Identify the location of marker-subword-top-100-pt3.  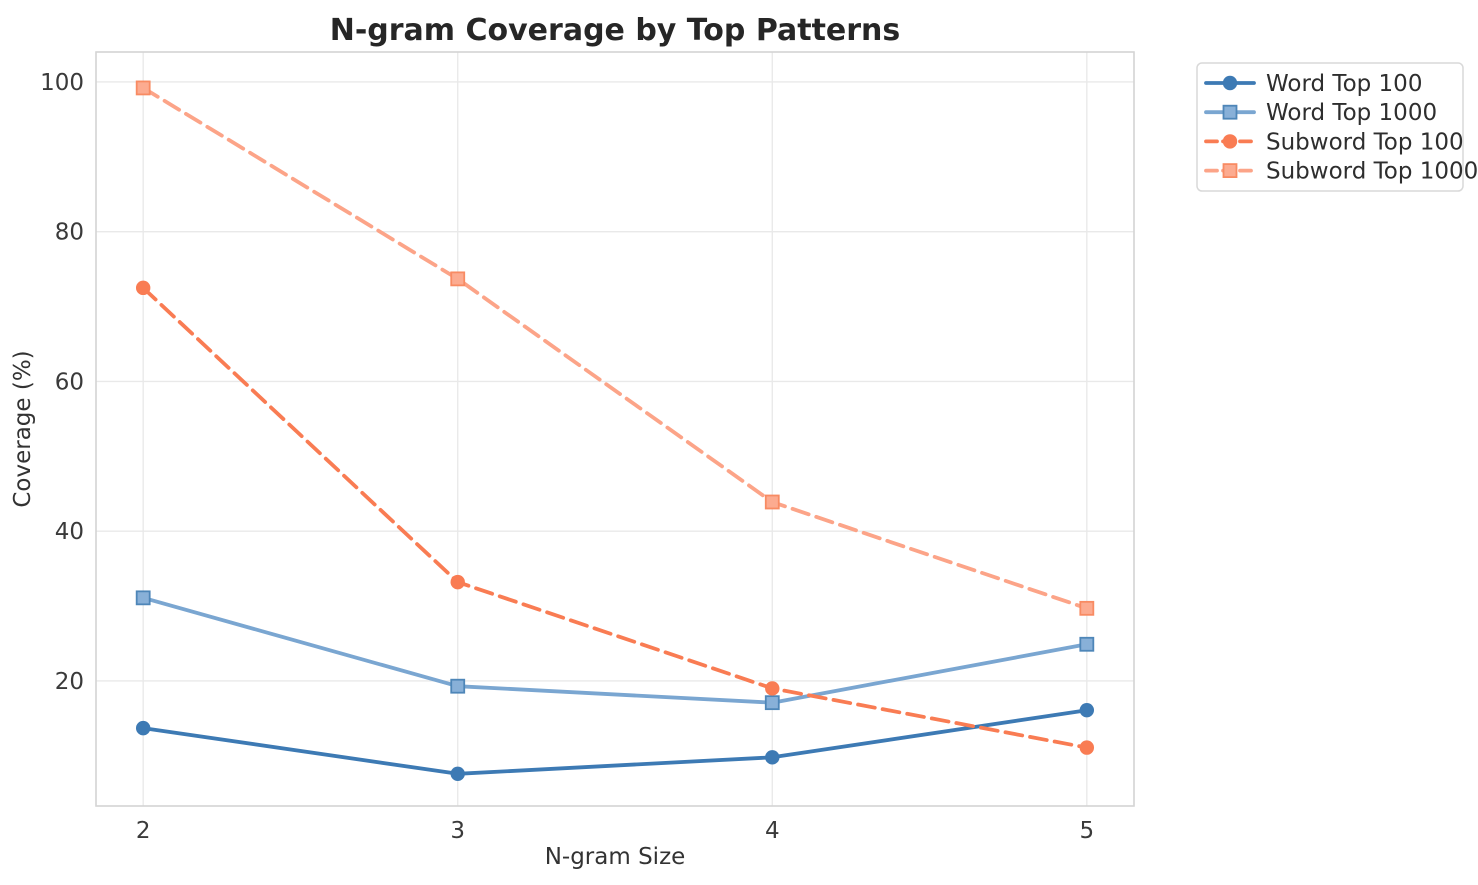
(1087, 747).